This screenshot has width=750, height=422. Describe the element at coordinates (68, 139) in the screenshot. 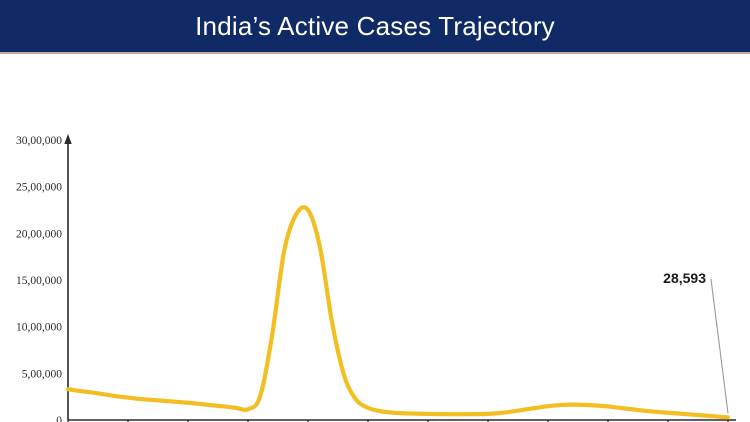

I see `y-axis-arrowhead` at that location.